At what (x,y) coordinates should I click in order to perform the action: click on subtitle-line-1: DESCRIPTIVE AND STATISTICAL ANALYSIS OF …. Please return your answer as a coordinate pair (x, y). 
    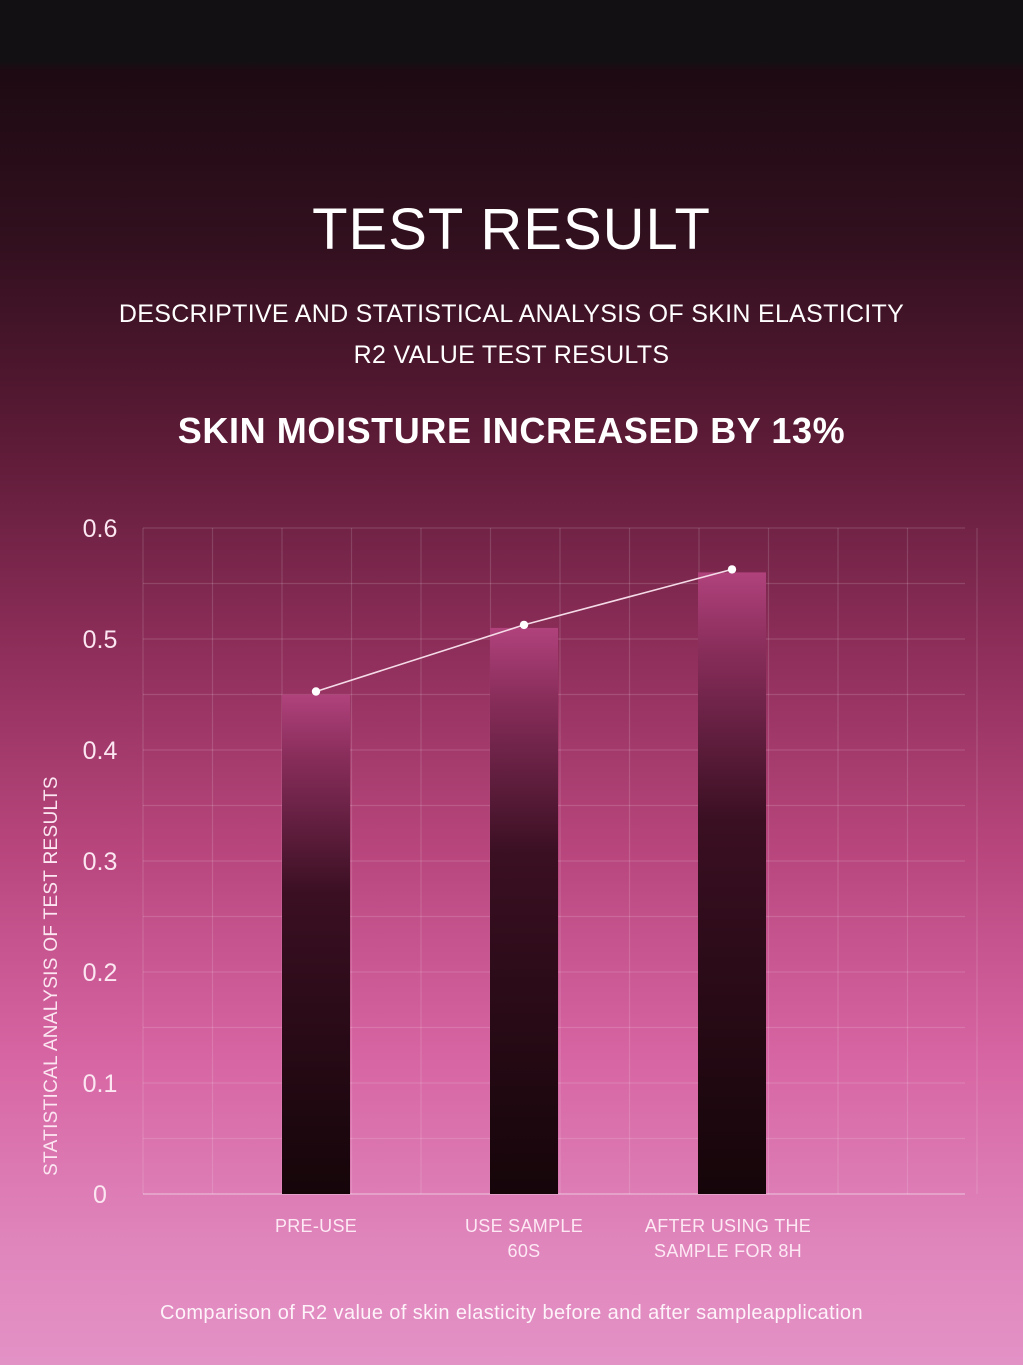
    Looking at the image, I should click on (511, 314).